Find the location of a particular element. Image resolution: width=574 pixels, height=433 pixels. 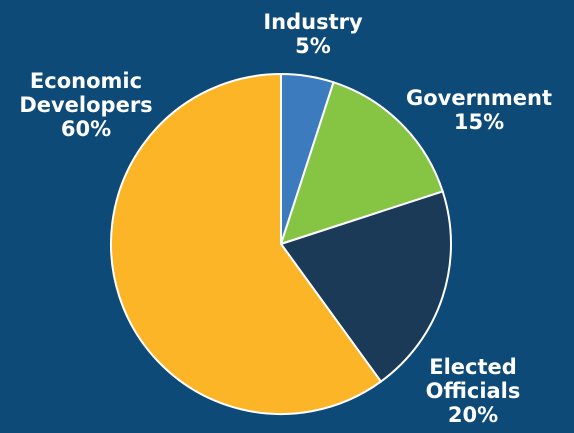

slice-category-label: Government is located at coordinates (479, 98).